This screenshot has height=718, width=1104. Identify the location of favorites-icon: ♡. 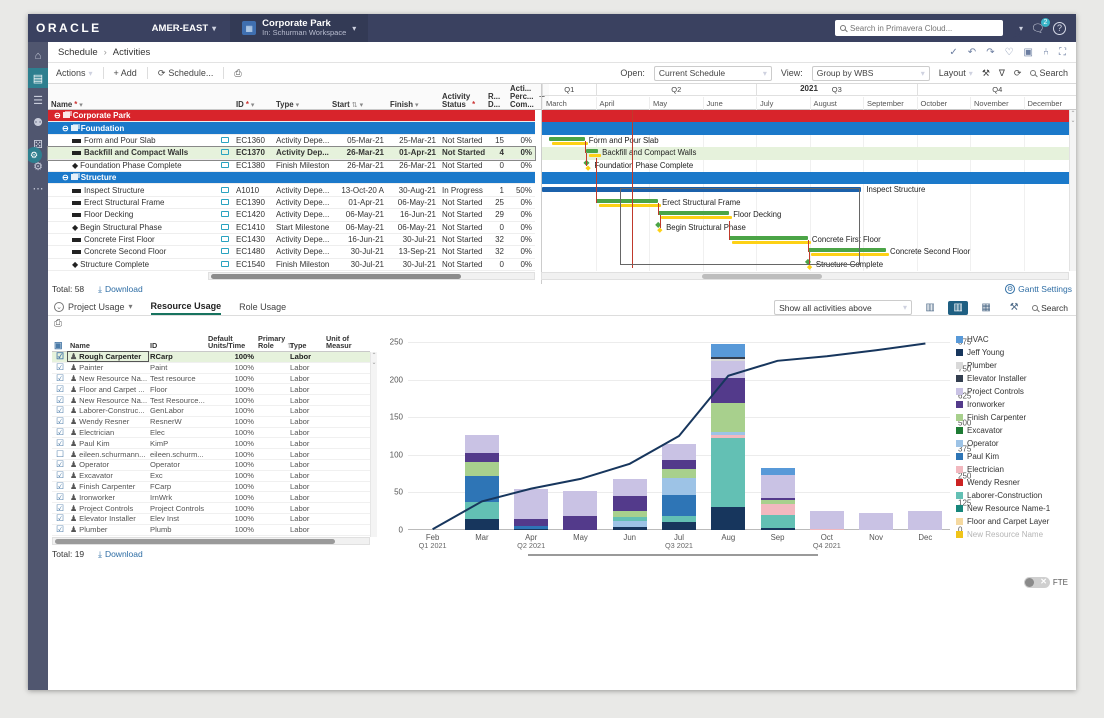
(1009, 52).